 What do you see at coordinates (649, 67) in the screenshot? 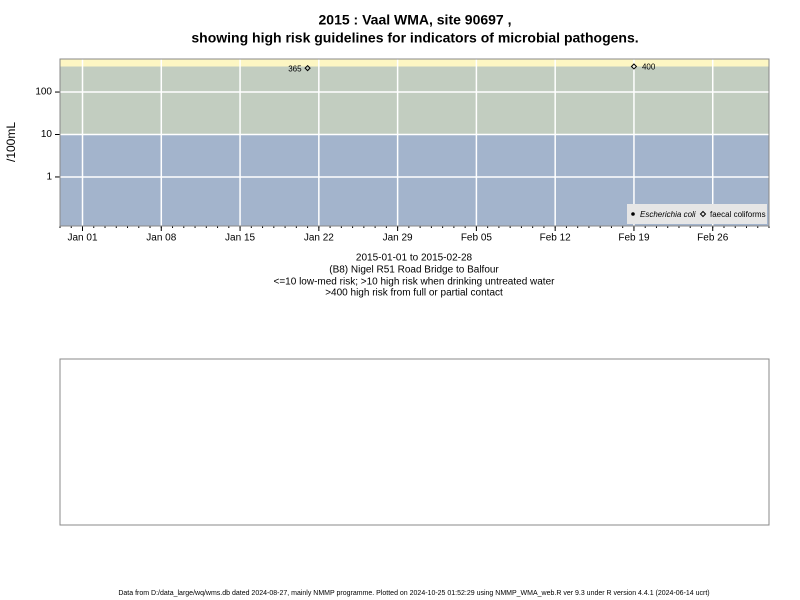
I see `data-label: 400` at bounding box center [649, 67].